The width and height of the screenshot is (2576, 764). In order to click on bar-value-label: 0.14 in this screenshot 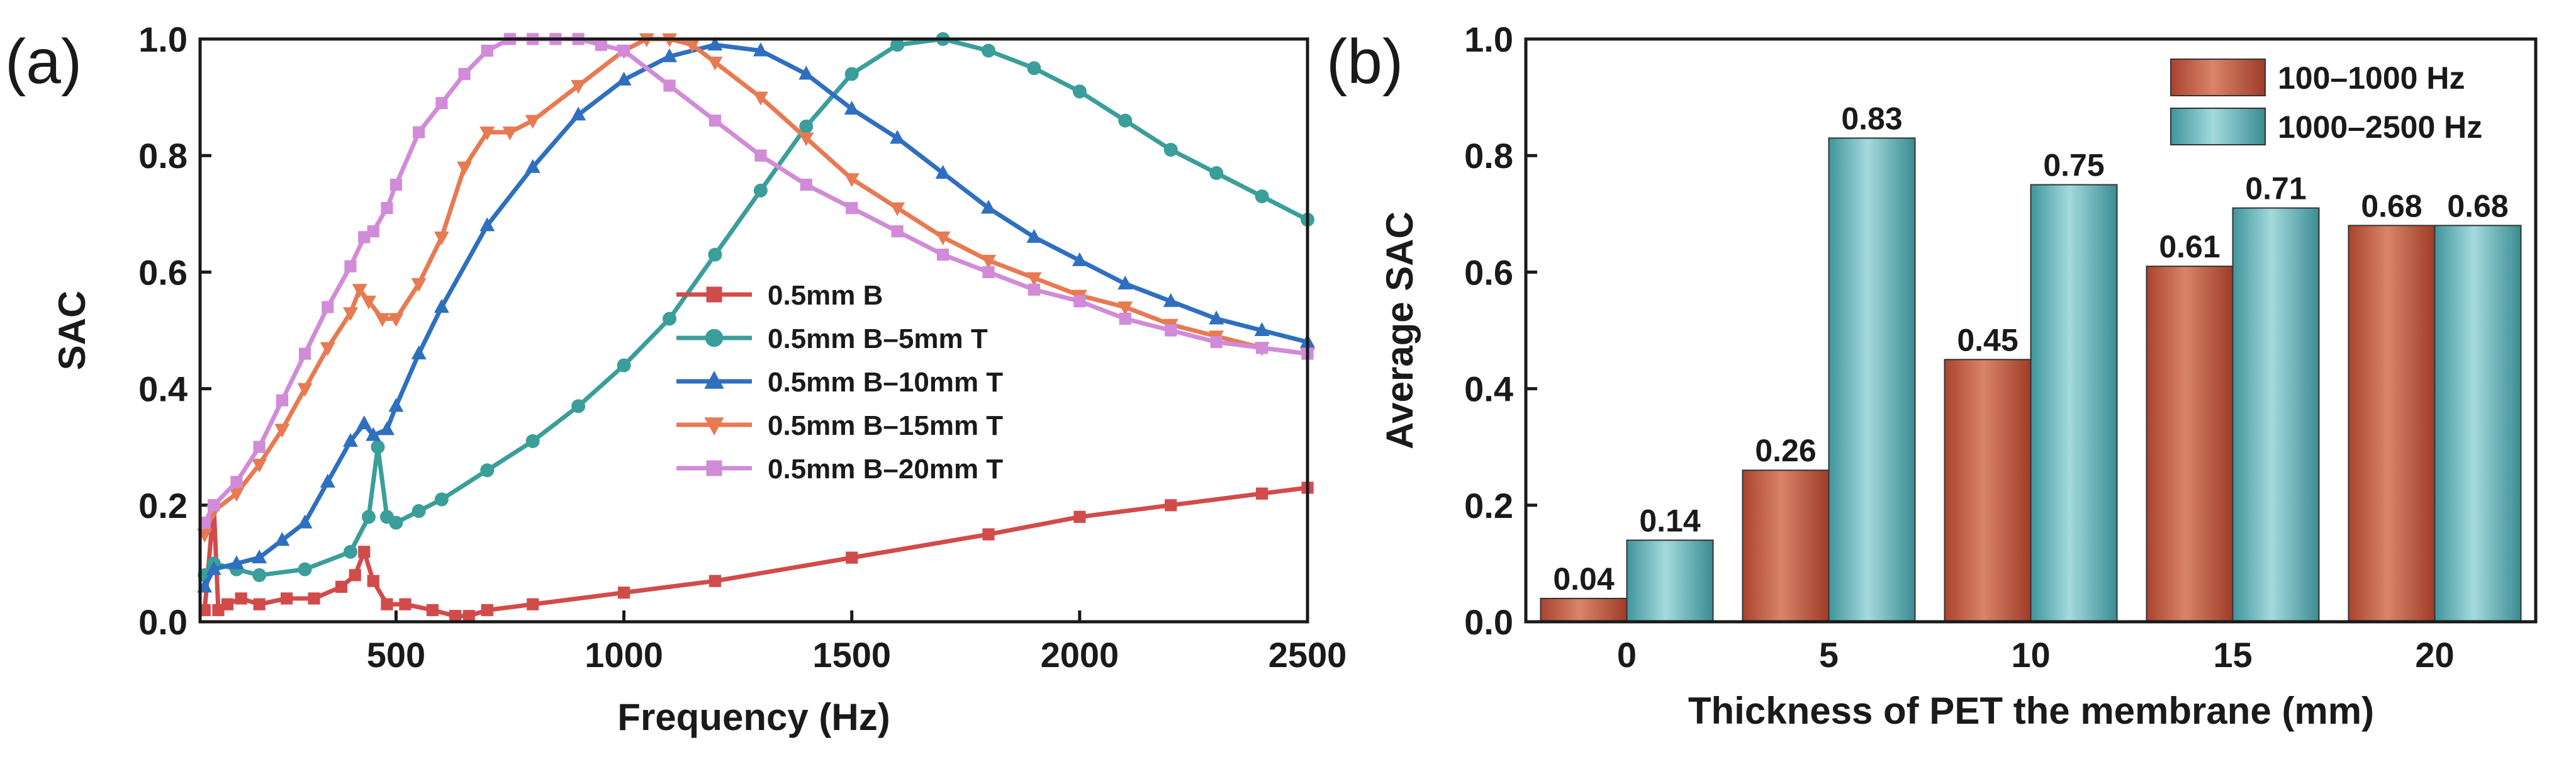, I will do `click(1670, 520)`.